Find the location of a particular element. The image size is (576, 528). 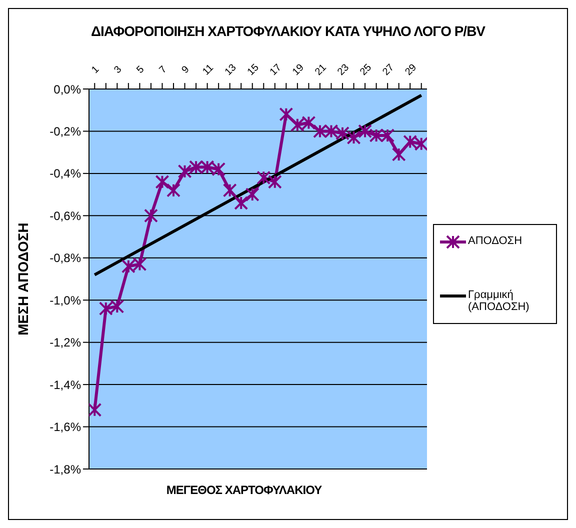

x-tick-label: 7 is located at coordinates (163, 70).